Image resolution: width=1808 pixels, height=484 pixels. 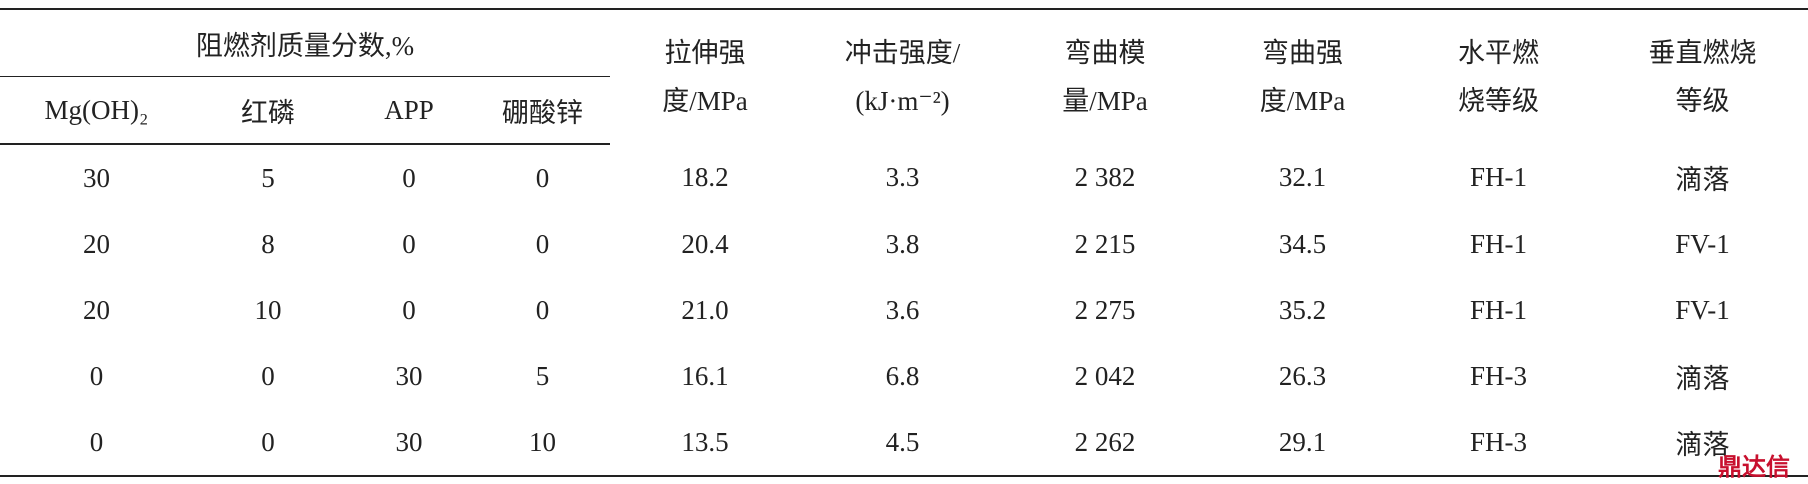 What do you see at coordinates (1105, 76) in the screenshot?
I see `column-header: 弯曲模量/MPa` at bounding box center [1105, 76].